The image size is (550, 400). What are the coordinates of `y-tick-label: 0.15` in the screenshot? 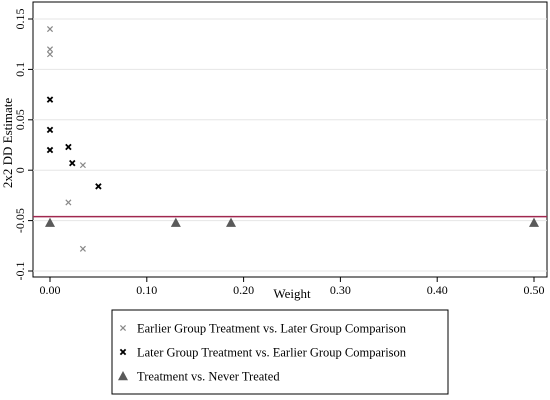 It's located at (20, 19).